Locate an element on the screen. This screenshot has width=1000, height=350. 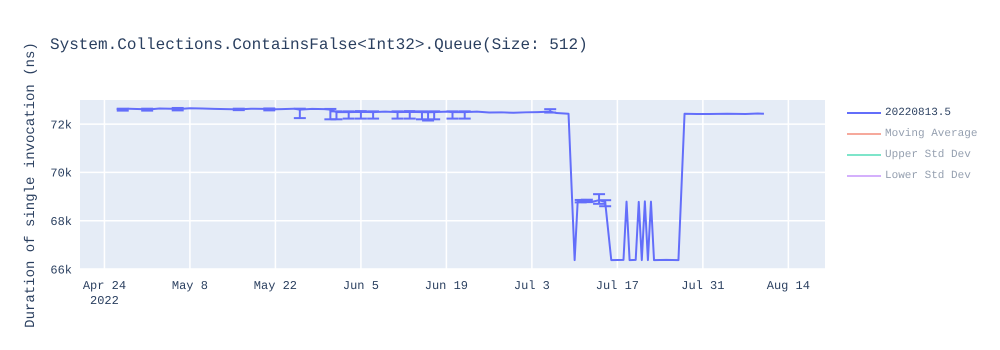
y-tick-label: 72k is located at coordinates (61, 125).